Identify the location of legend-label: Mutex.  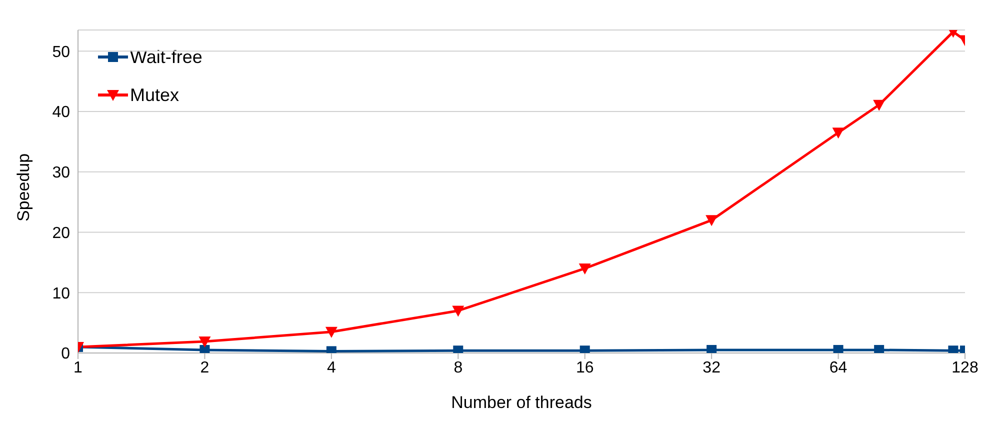
(155, 95).